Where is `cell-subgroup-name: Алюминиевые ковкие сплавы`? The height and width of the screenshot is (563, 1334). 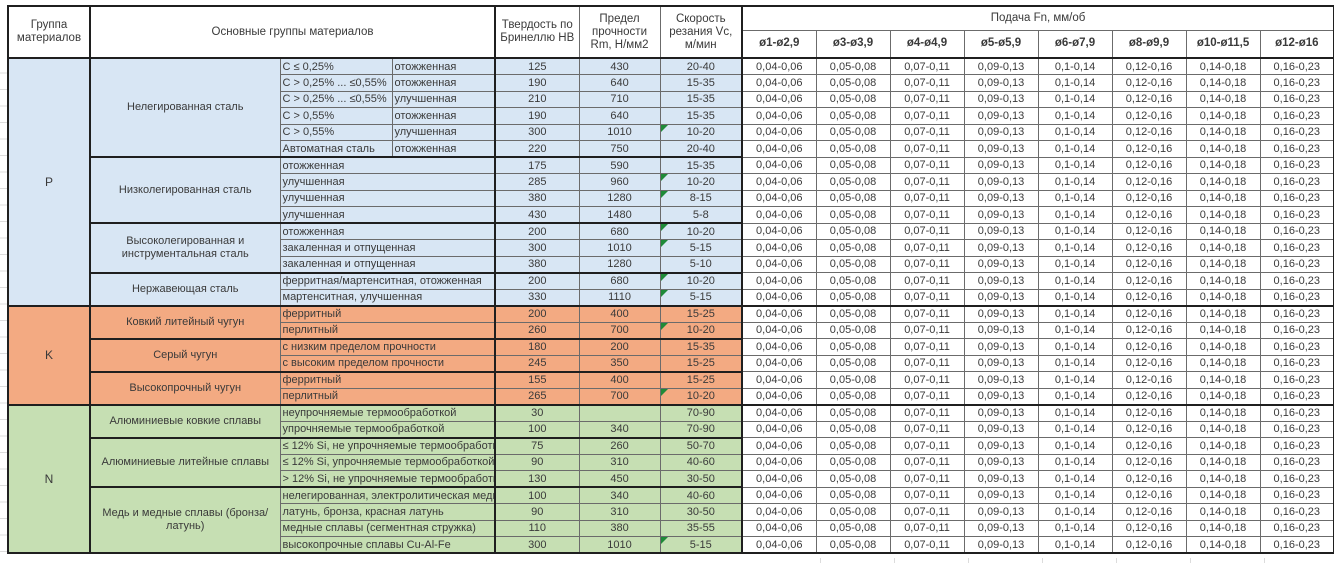 cell-subgroup-name: Алюминиевые ковкие сплавы is located at coordinates (185, 421).